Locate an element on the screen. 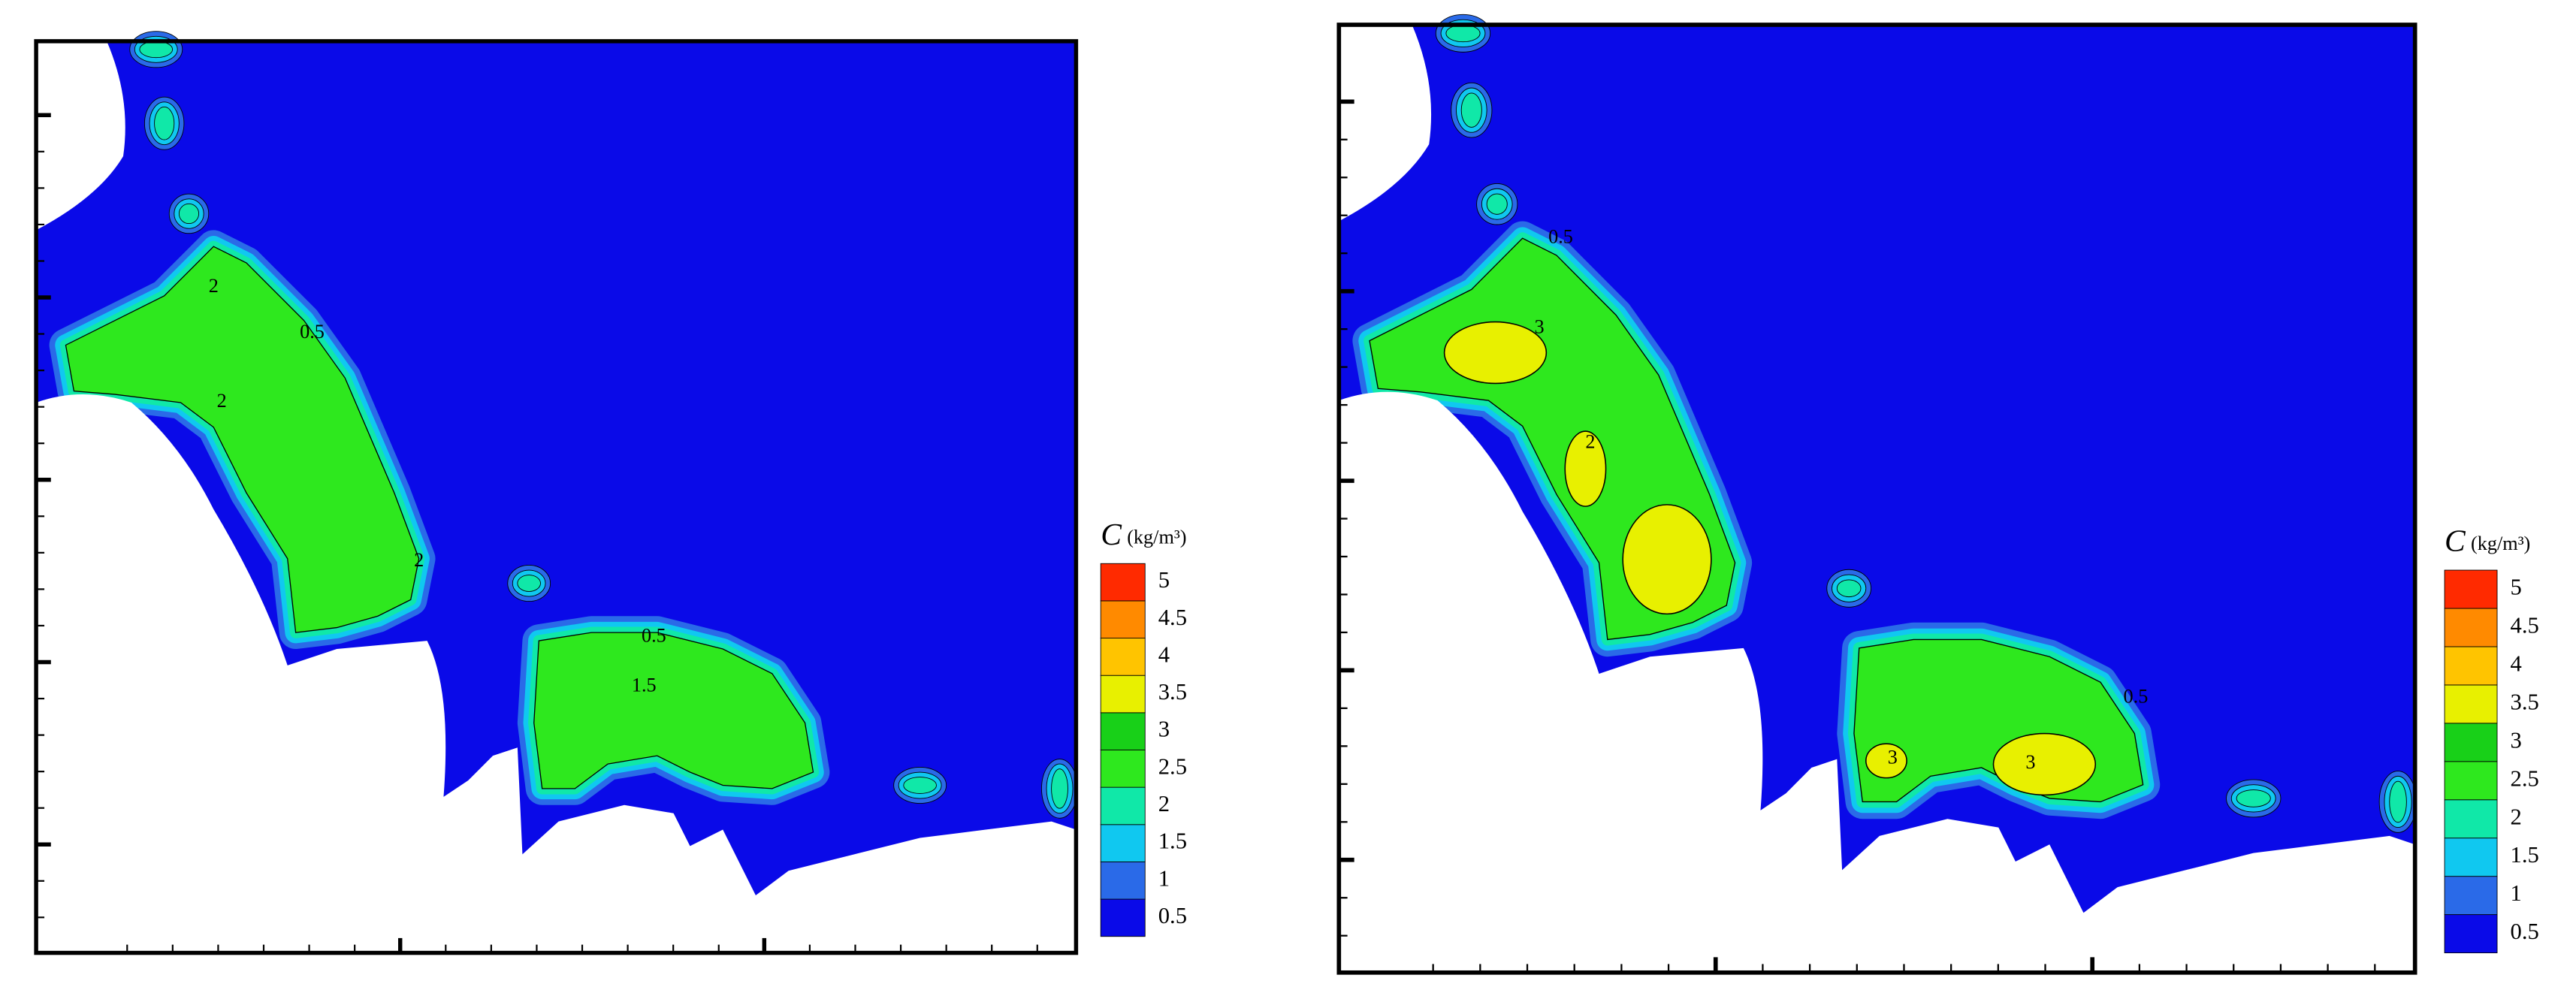 Image resolution: width=2576 pixels, height=999 pixels. contour-label: 1.5 is located at coordinates (644, 685).